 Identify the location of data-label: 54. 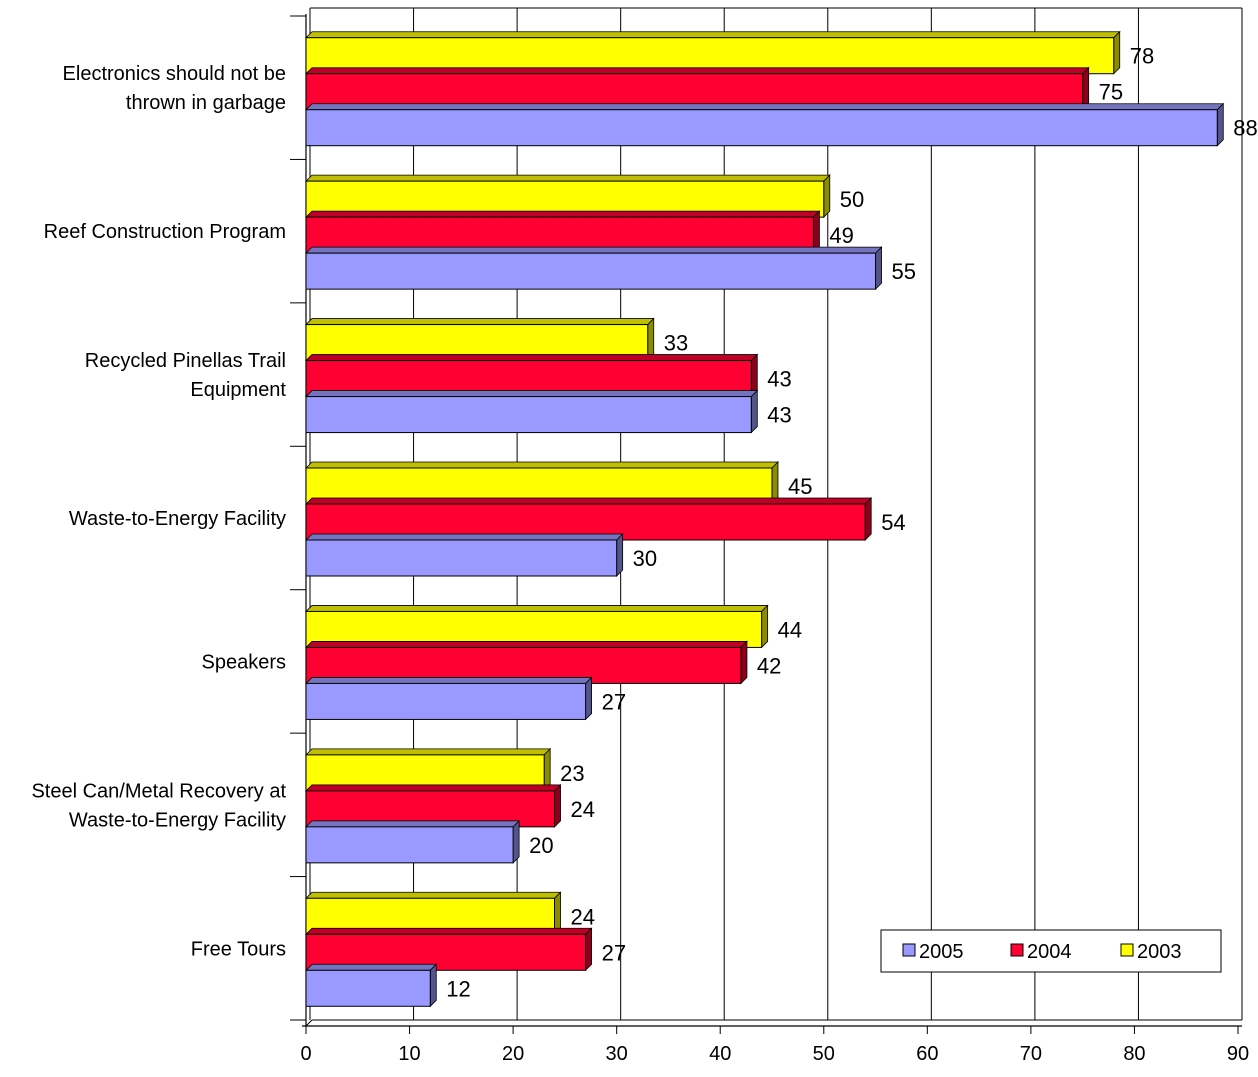
(893, 522).